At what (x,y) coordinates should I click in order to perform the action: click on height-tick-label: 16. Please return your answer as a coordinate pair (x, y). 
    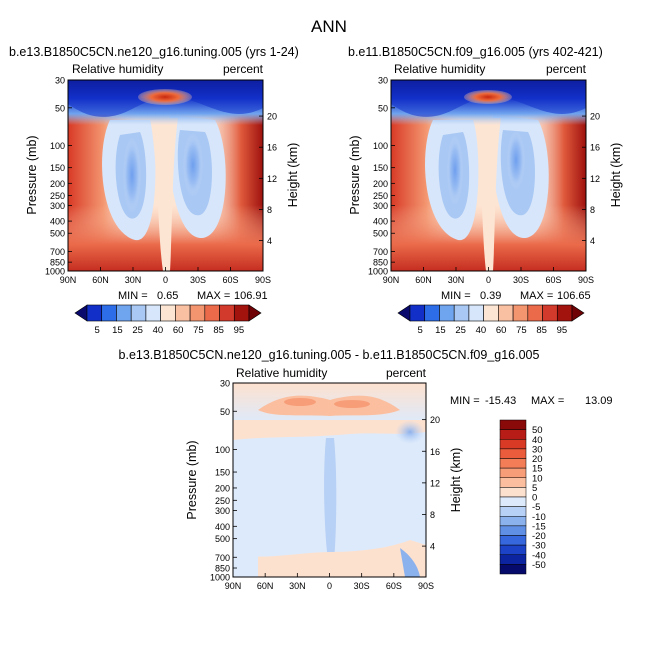
    Looking at the image, I should click on (272, 148).